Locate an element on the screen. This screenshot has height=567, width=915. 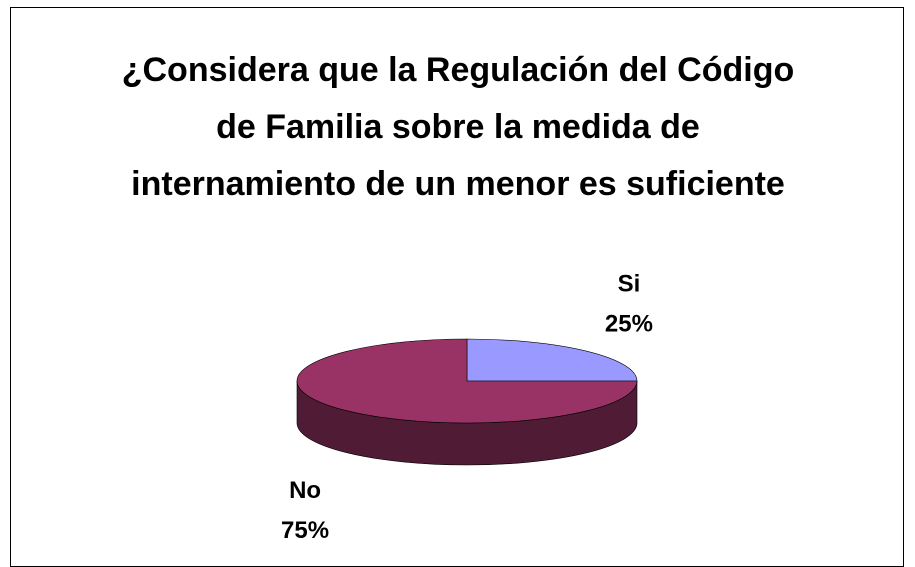
slice-category-label: No is located at coordinates (305, 490).